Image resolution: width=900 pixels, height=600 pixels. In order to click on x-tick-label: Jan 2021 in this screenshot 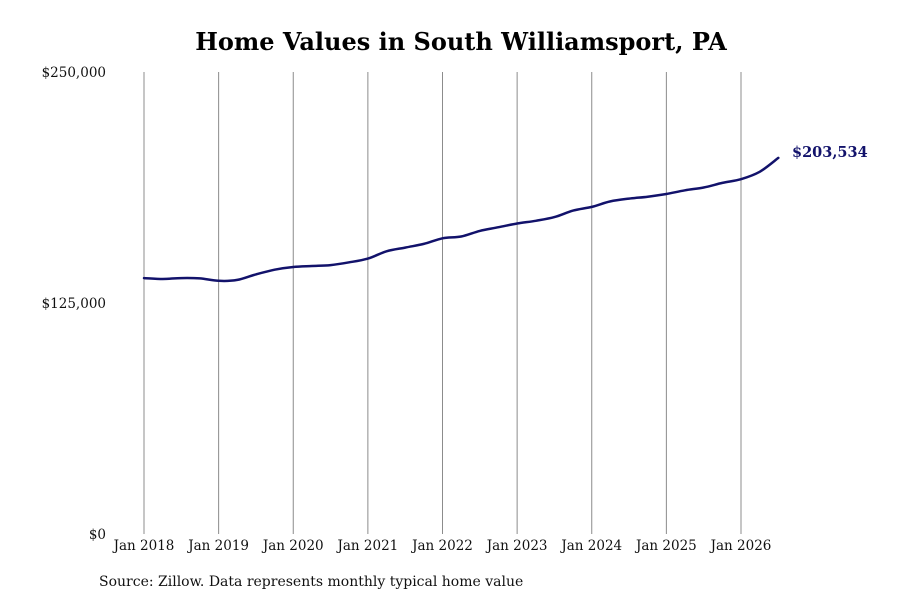, I will do `click(366, 546)`.